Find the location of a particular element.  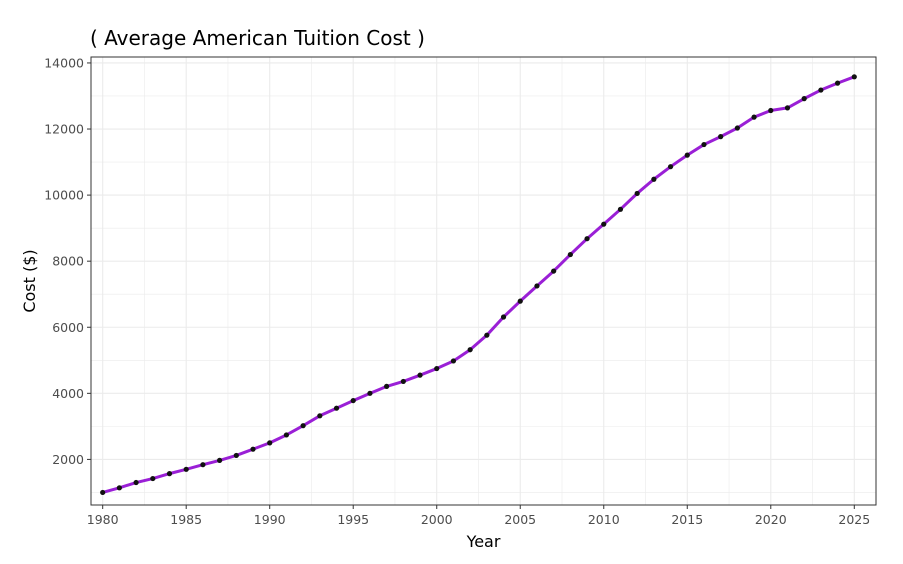

x-tick-label: 2010 is located at coordinates (604, 519).